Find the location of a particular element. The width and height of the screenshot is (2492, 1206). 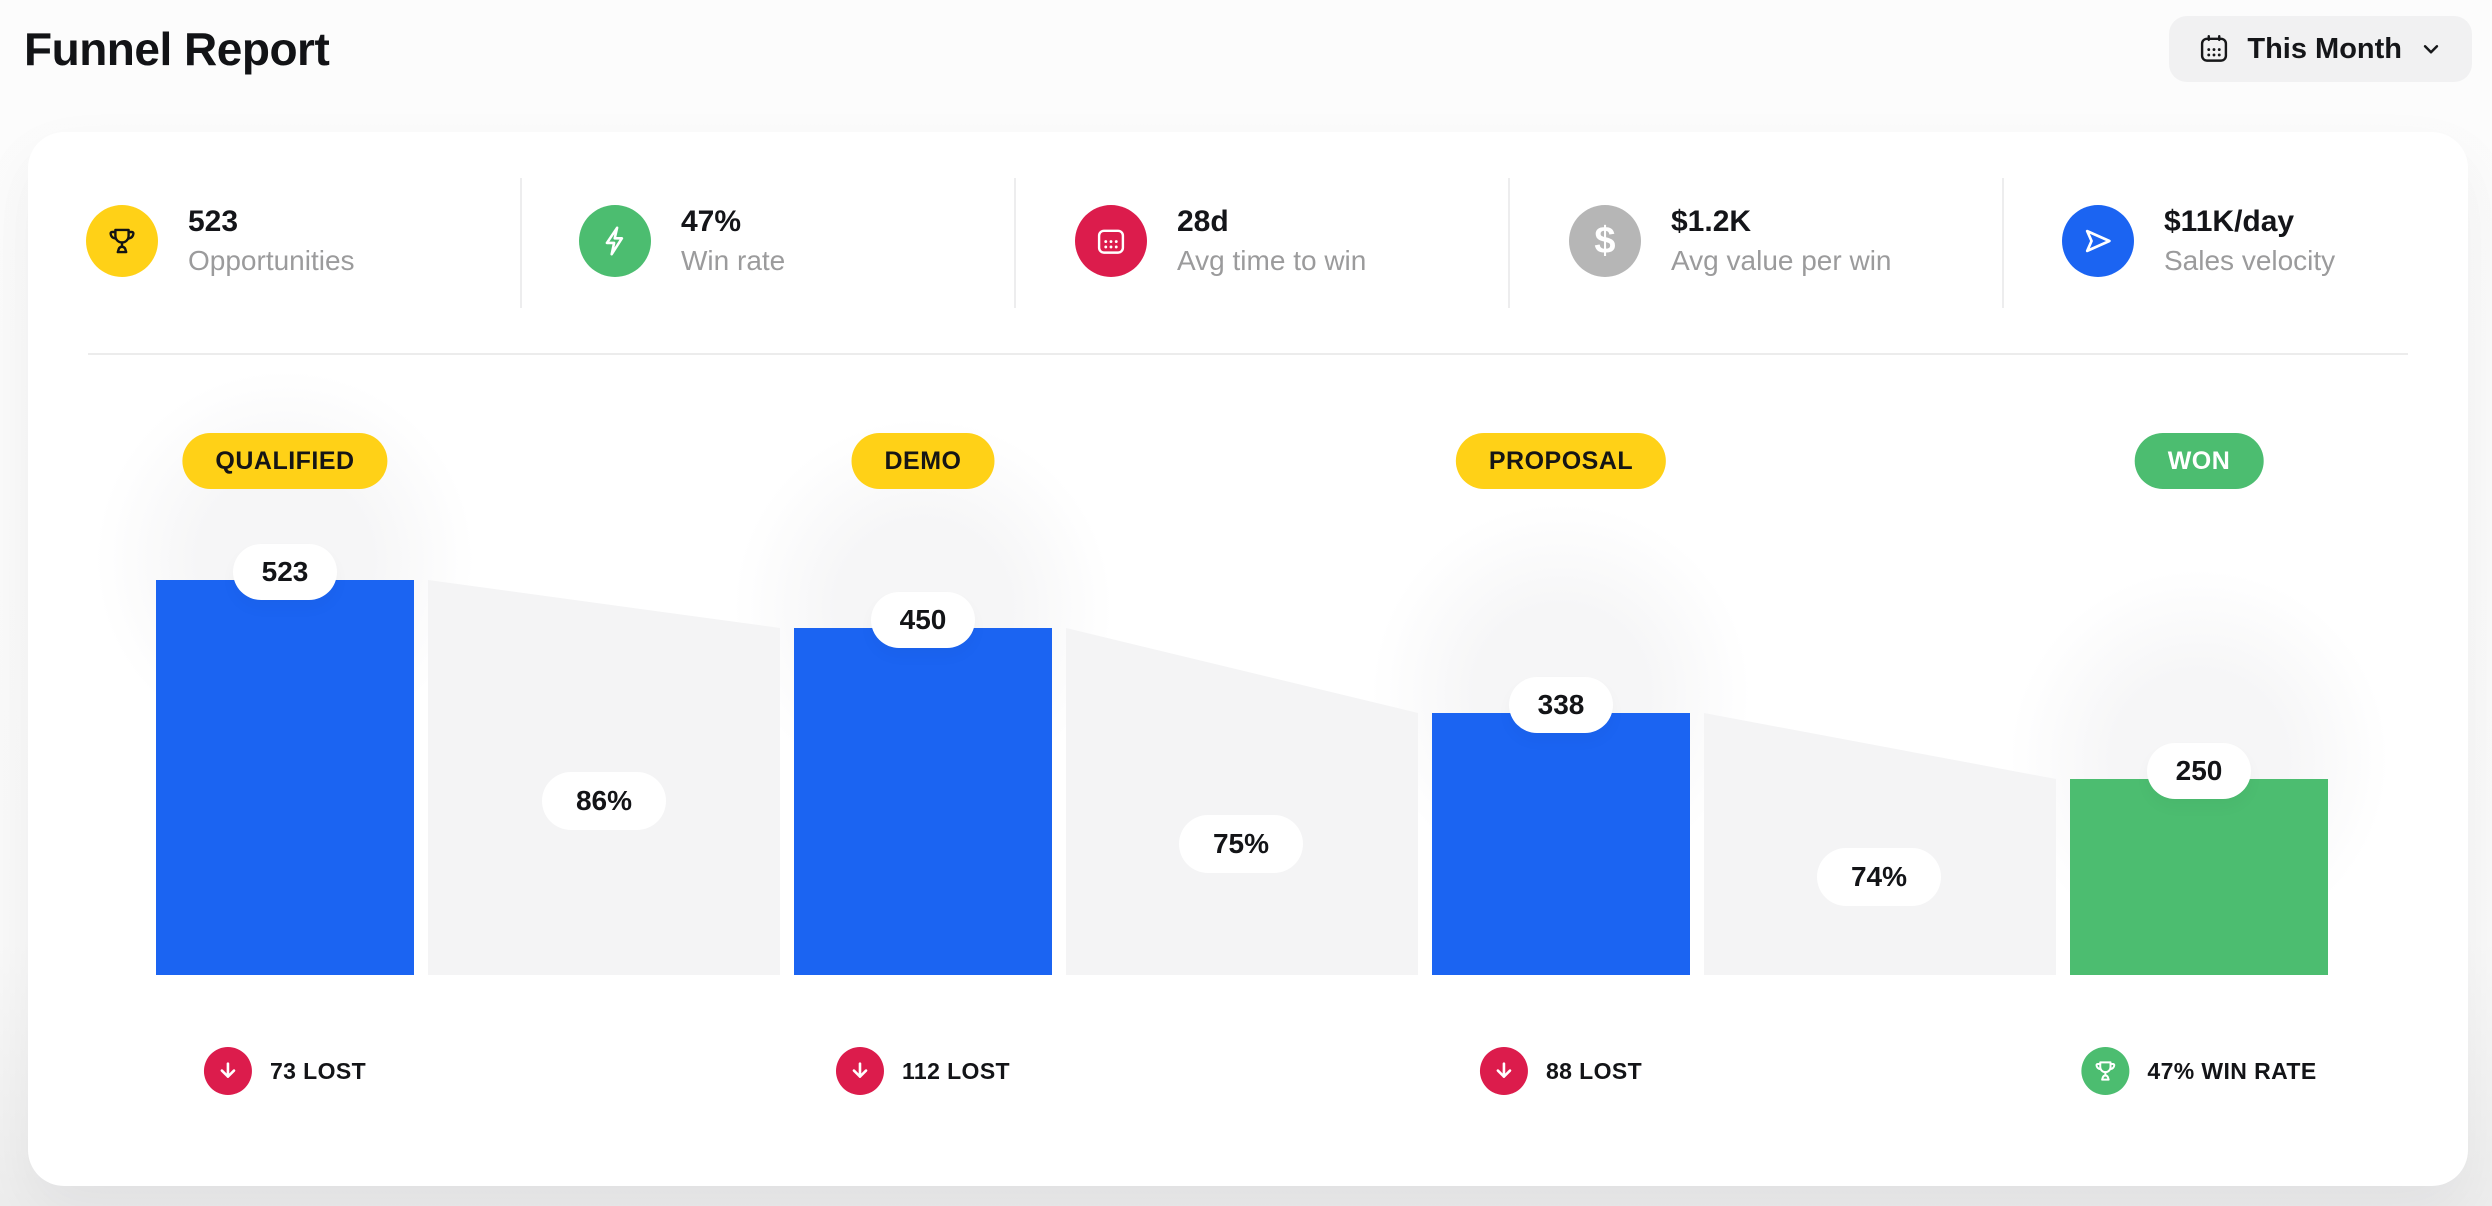

stat-avg-value-per-win: $ $1.2K Avg value per win is located at coordinates (1730, 241).